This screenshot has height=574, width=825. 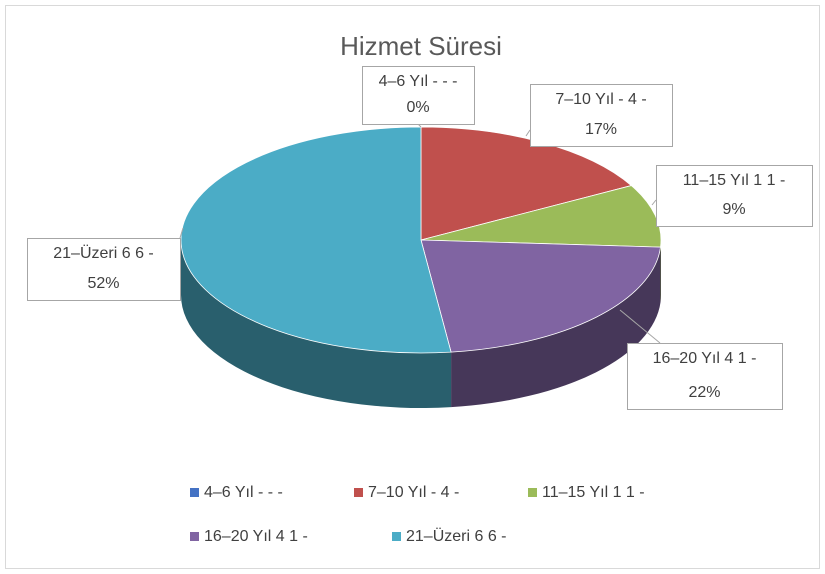 I want to click on chart-title: Hizmet Süresi, so click(x=421, y=46).